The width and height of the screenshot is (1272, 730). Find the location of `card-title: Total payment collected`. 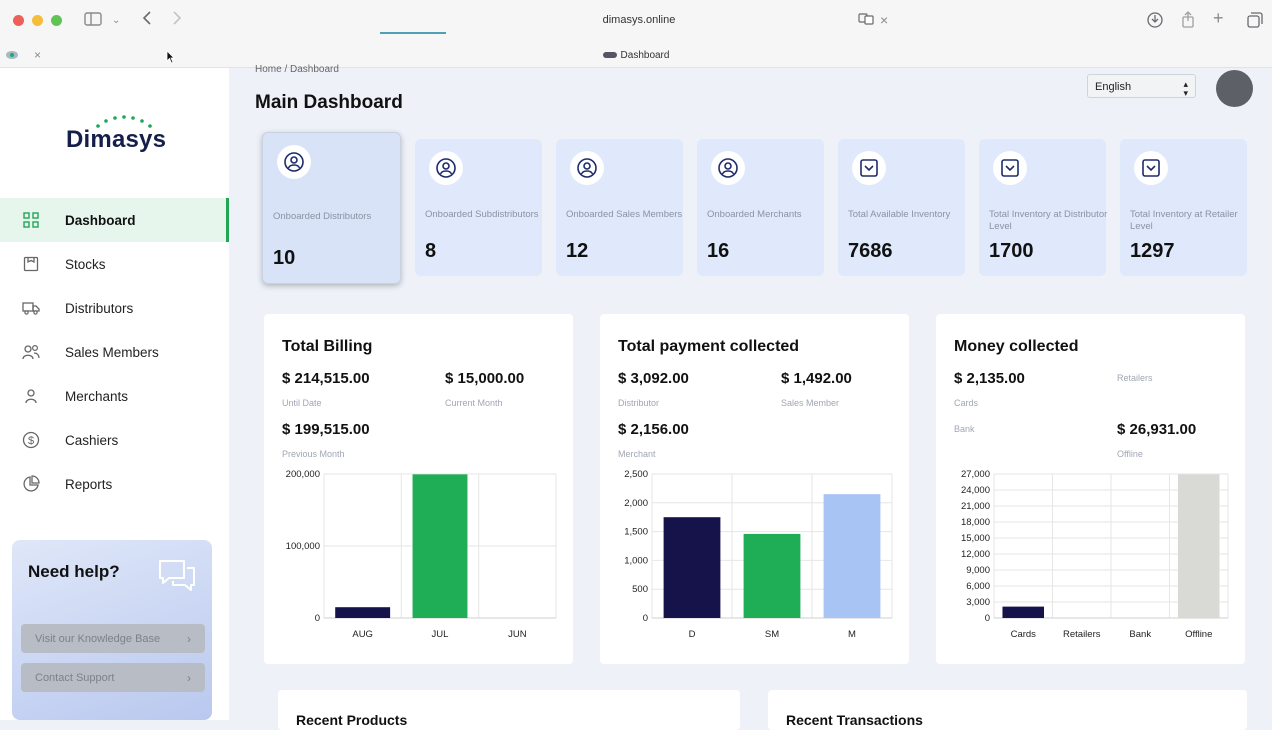

card-title: Total payment collected is located at coordinates (709, 346).